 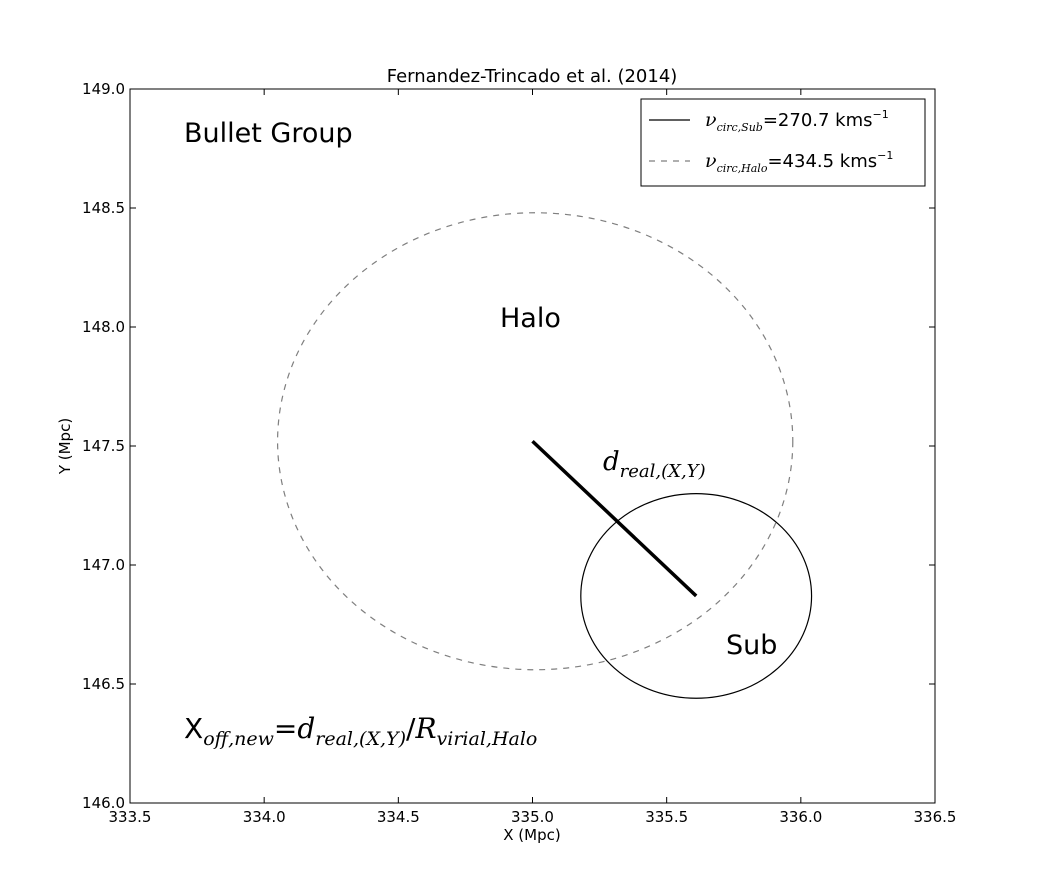 I want to click on legend-box, so click(x=783, y=142).